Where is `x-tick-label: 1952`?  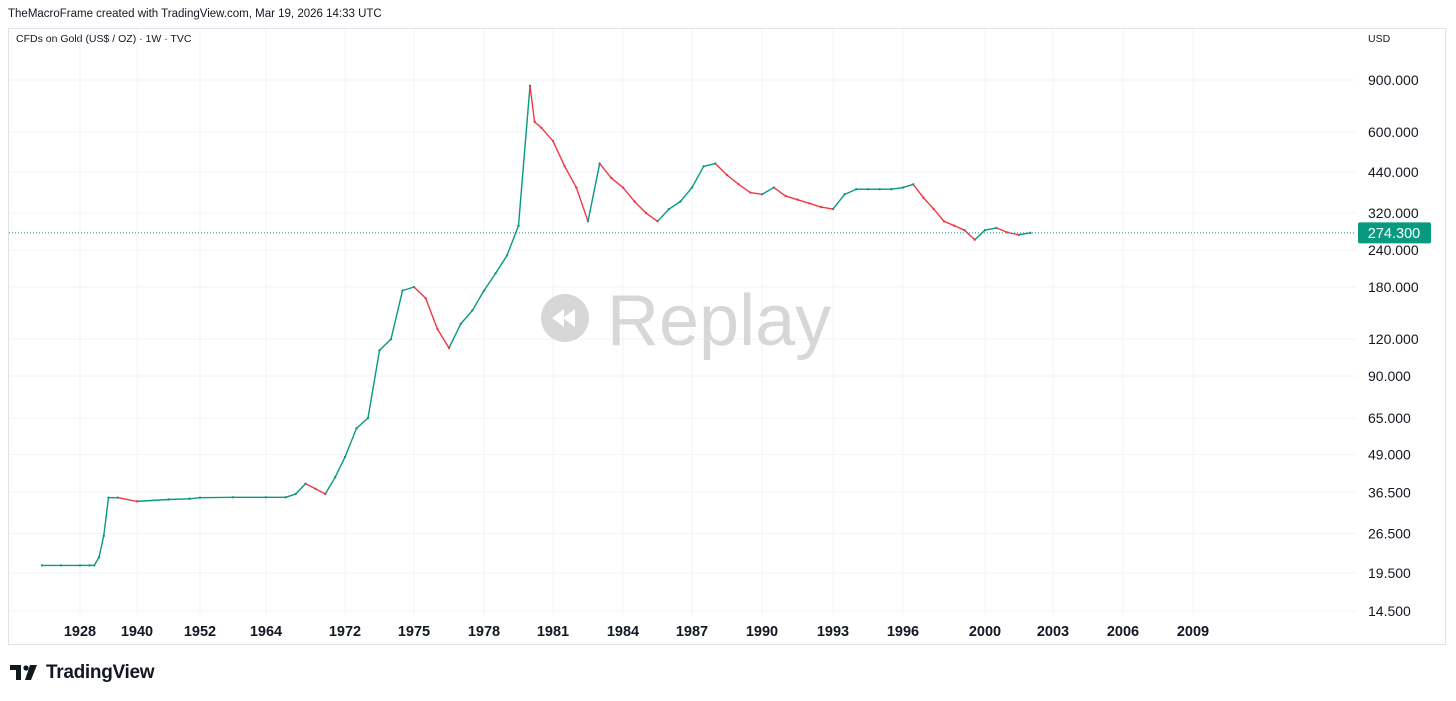 x-tick-label: 1952 is located at coordinates (200, 632).